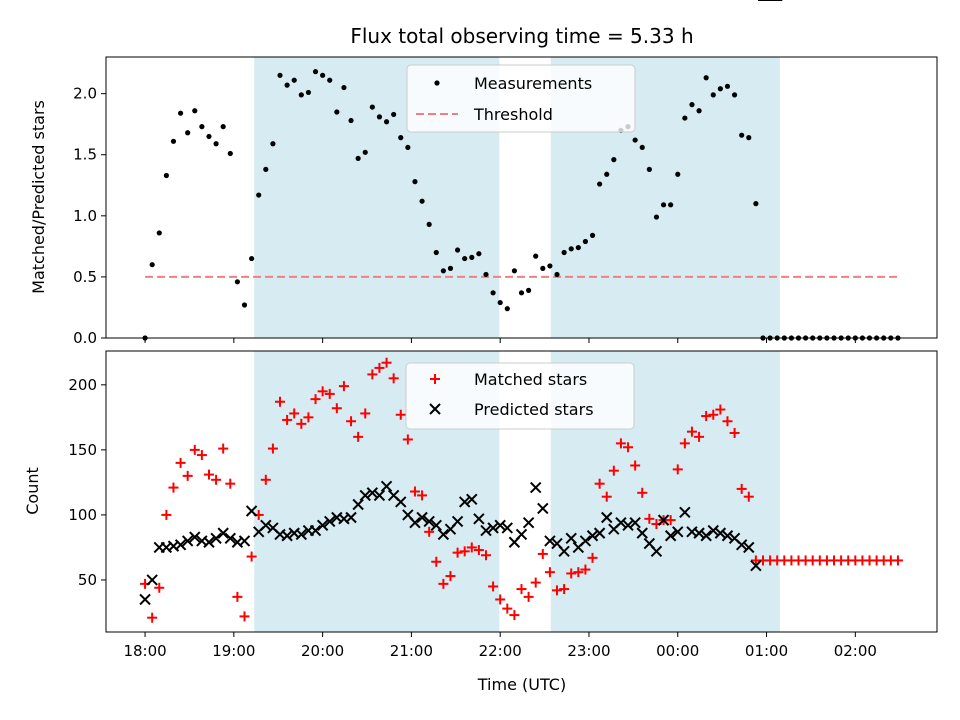 This screenshot has height=720, width=960. I want to click on chart-title: Flux total observing time = 5.33 h, so click(521, 36).